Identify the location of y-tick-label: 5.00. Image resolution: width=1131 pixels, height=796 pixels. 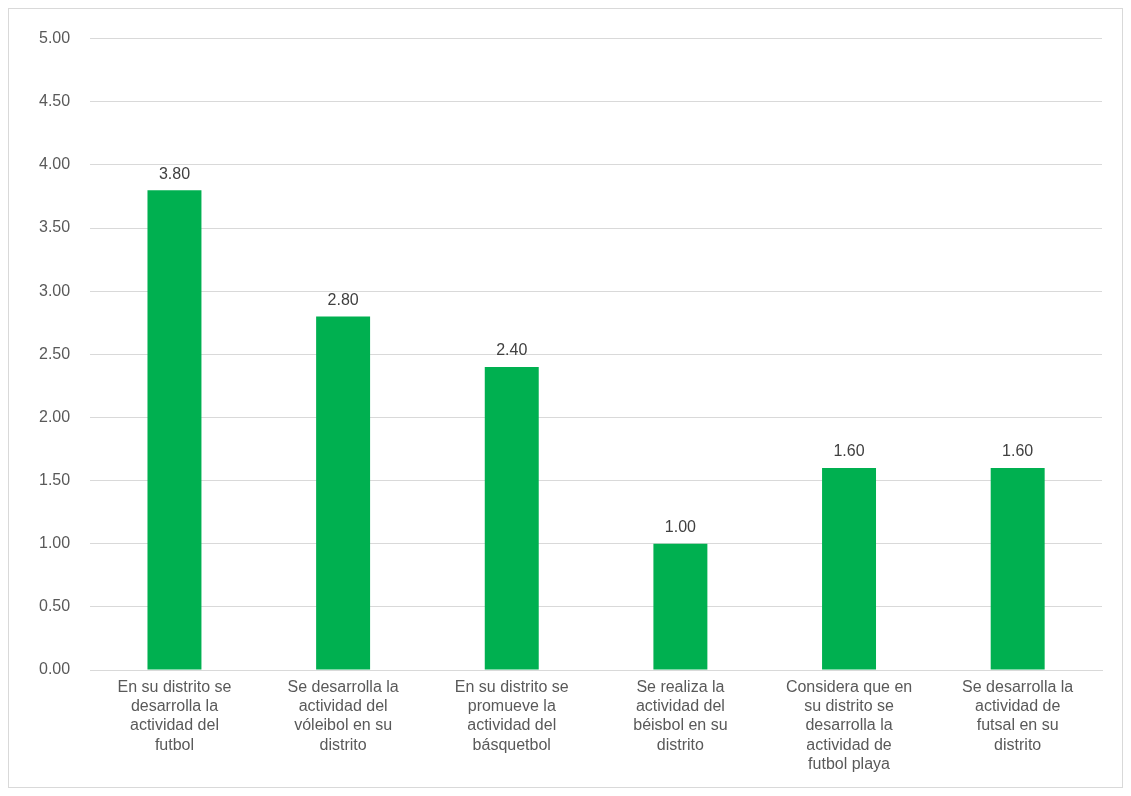
(55, 38).